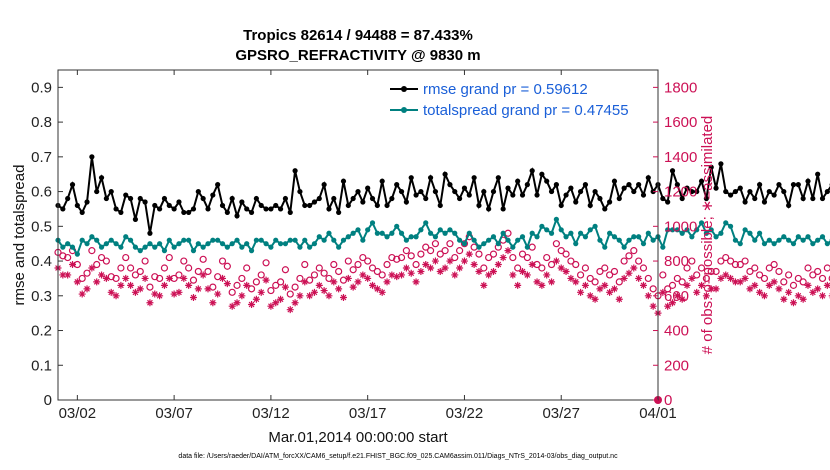  I want to click on y-right-tick-label: 1800, so click(680, 87).